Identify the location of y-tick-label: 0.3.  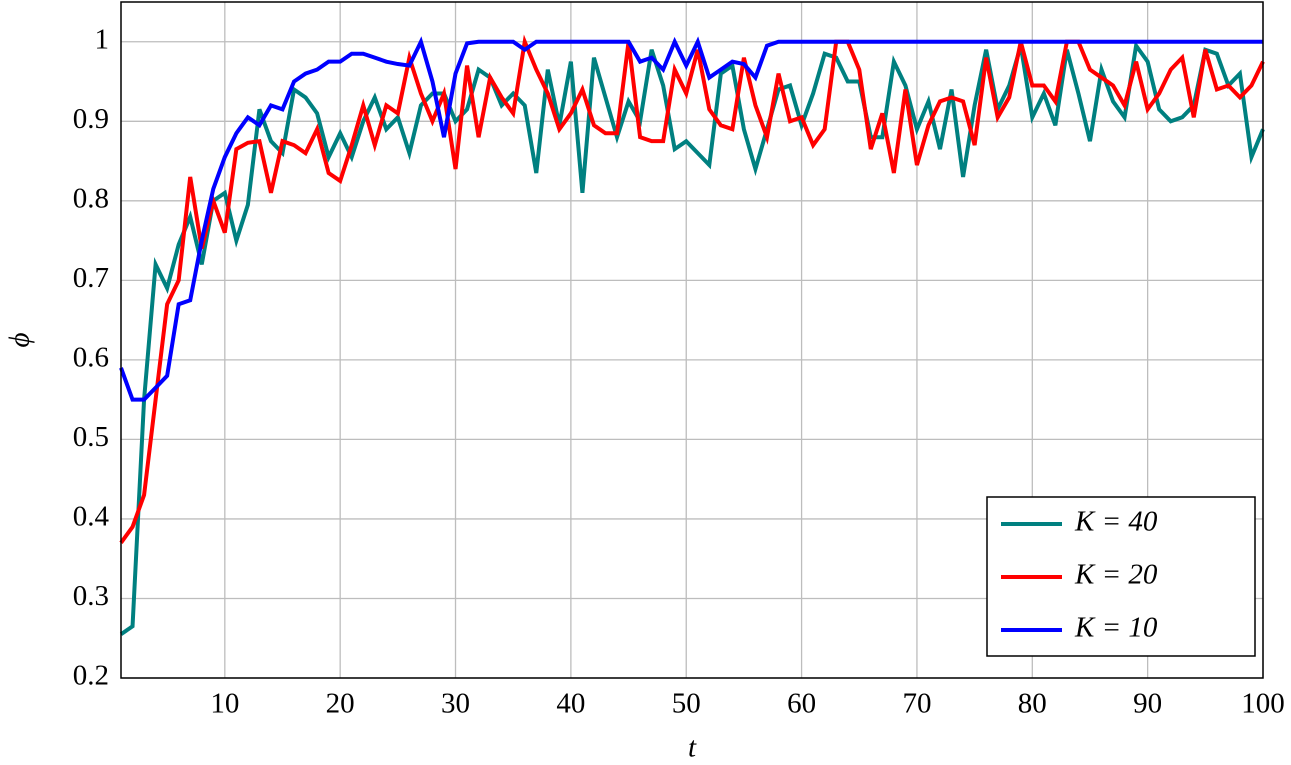
(91, 596).